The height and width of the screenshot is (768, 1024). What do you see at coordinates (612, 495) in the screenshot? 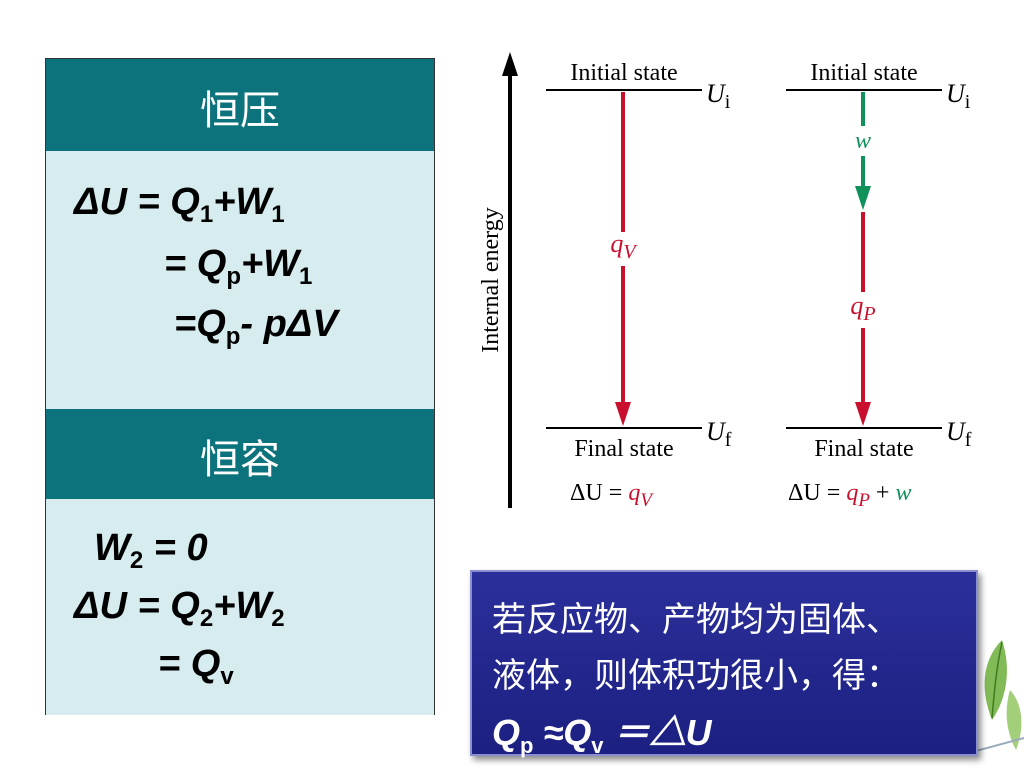
I see `left-delta-u-equation: ΔU = qV` at bounding box center [612, 495].